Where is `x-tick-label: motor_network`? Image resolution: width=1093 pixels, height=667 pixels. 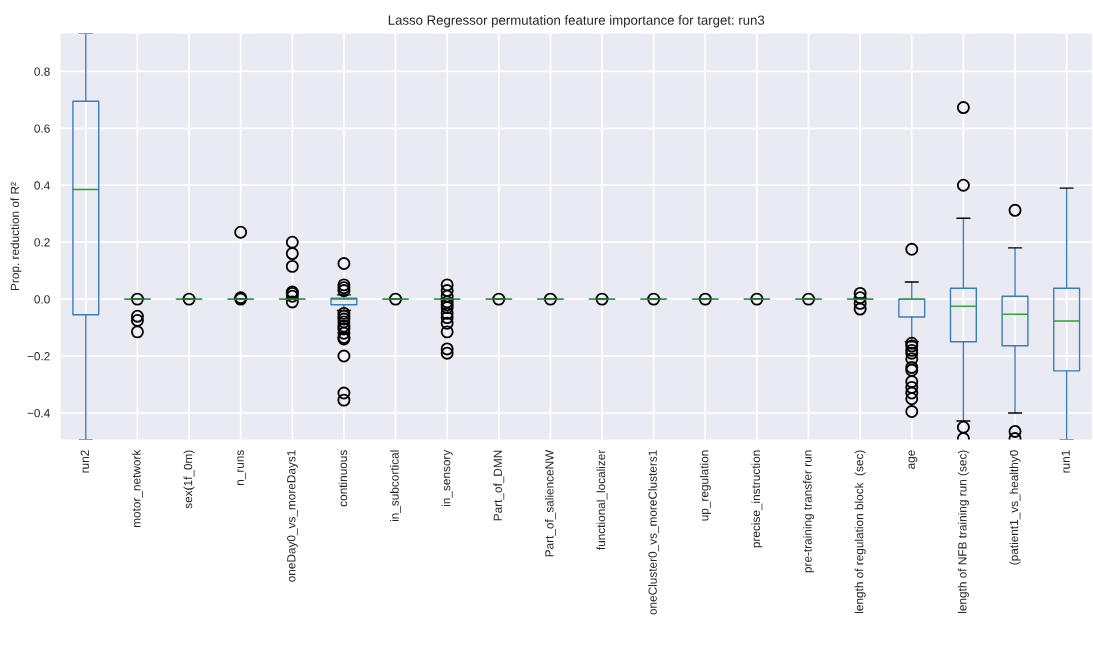
x-tick-label: motor_network is located at coordinates (137, 488).